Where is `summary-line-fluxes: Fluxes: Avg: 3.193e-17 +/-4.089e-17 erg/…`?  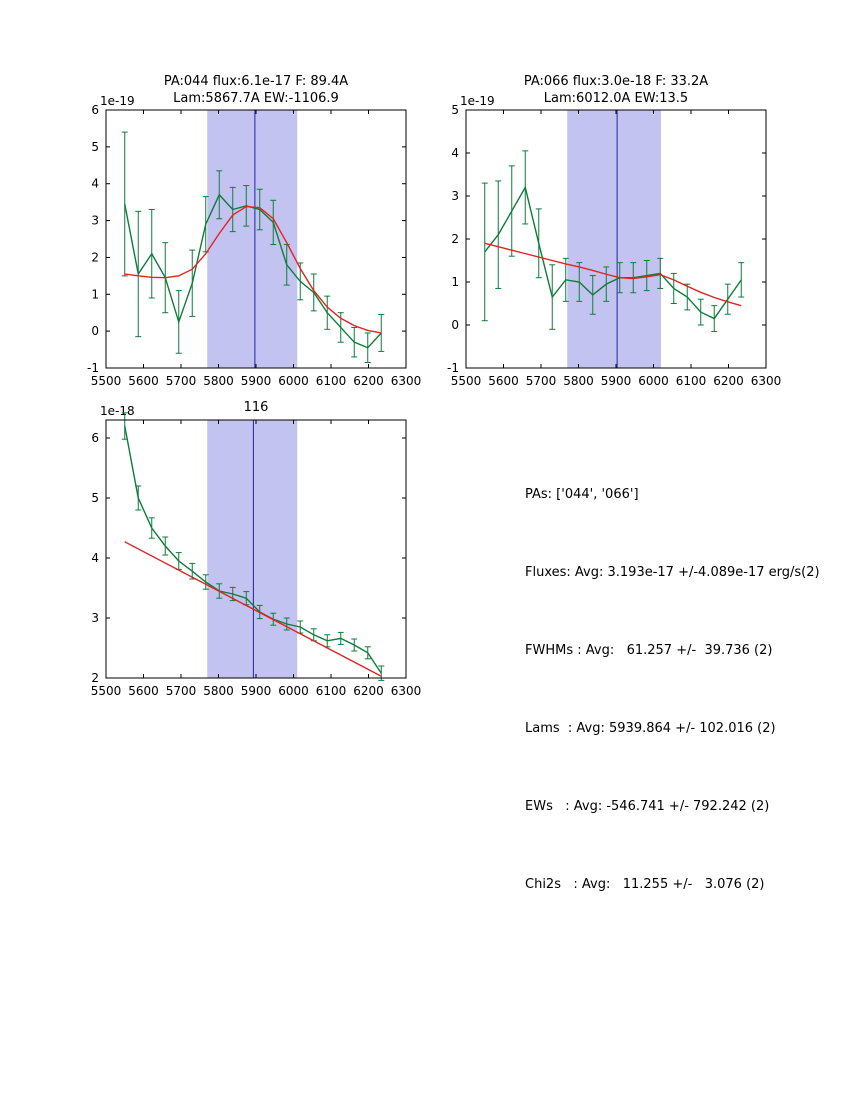
summary-line-fluxes: Fluxes: Avg: 3.193e-17 +/-4.089e-17 erg/… is located at coordinates (672, 572).